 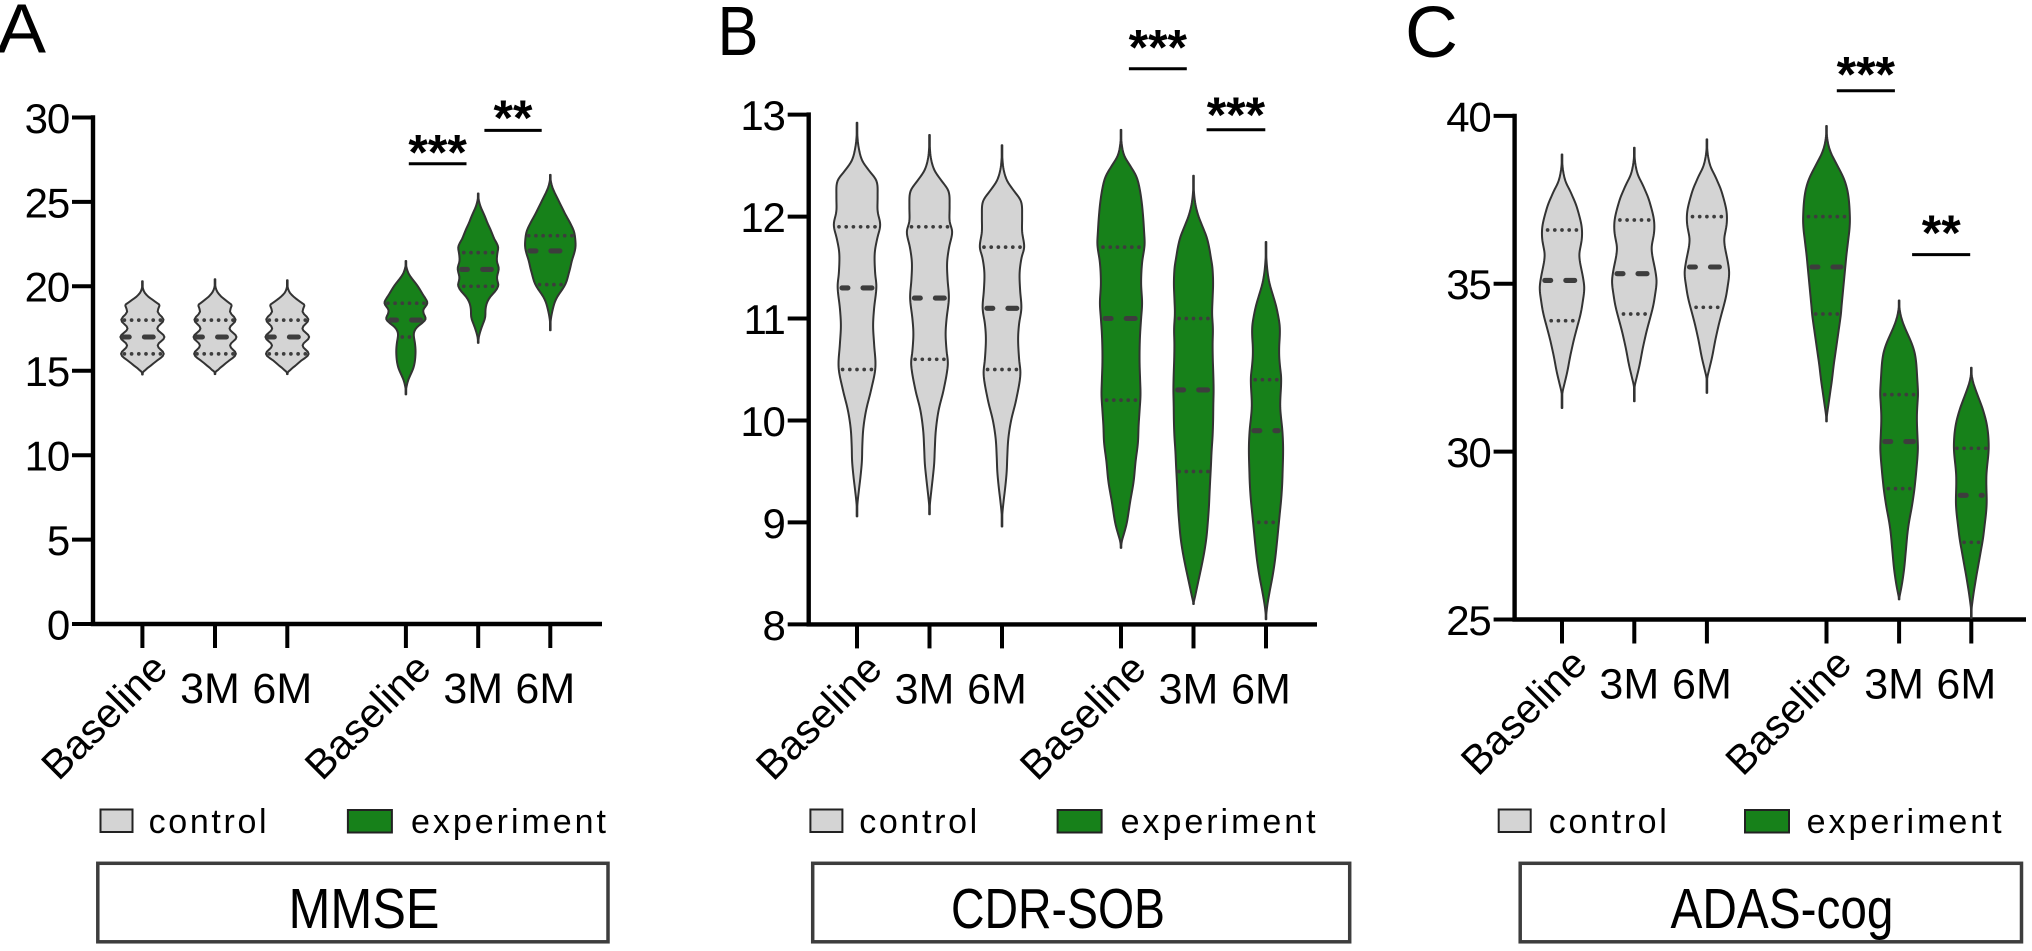 What do you see at coordinates (58, 540) in the screenshot?
I see `svg-text: 5` at bounding box center [58, 540].